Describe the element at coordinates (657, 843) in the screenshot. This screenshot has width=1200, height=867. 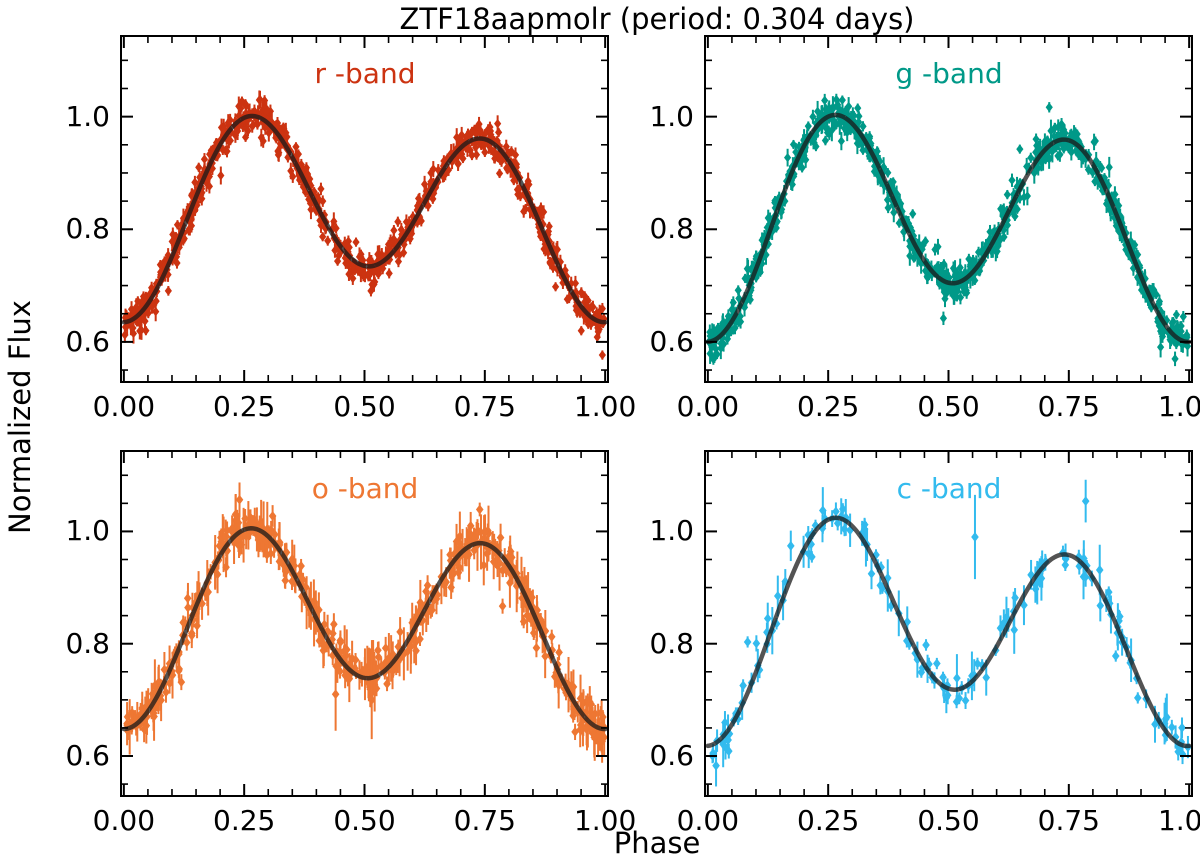
I see `x-axis-label: Phase` at that location.